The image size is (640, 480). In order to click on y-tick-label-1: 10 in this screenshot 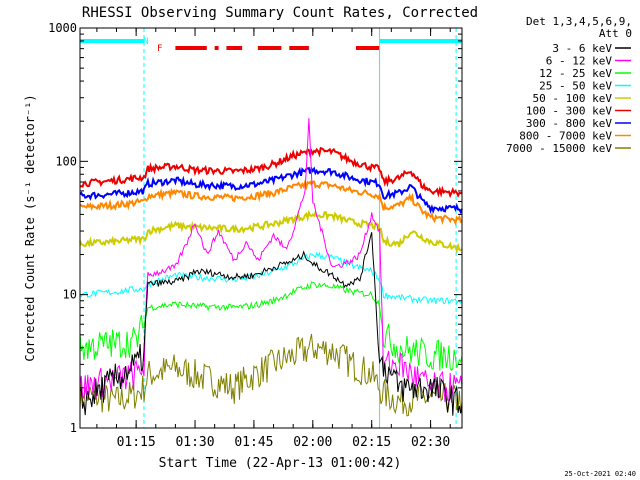, I will do `click(70, 295)`.